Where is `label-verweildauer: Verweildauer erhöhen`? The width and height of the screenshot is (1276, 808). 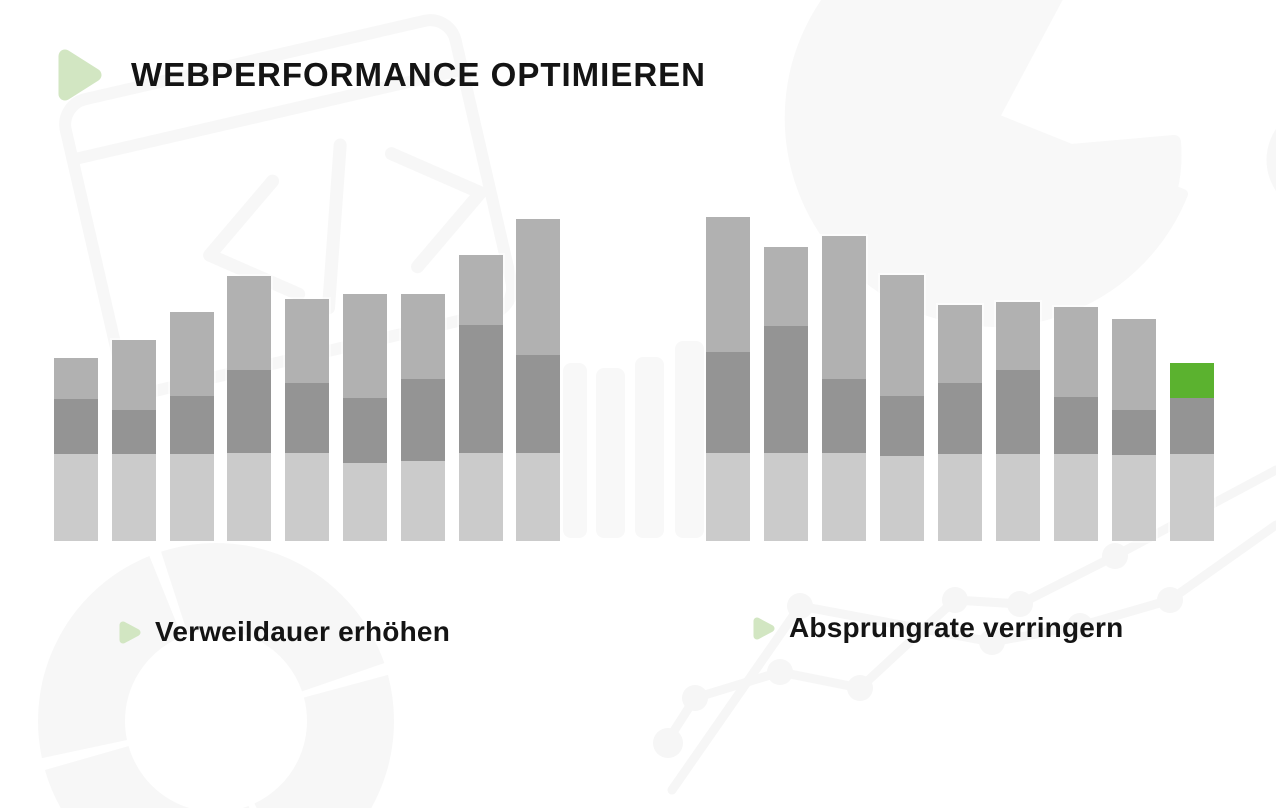
label-verweildauer: Verweildauer erhöhen is located at coordinates (284, 632).